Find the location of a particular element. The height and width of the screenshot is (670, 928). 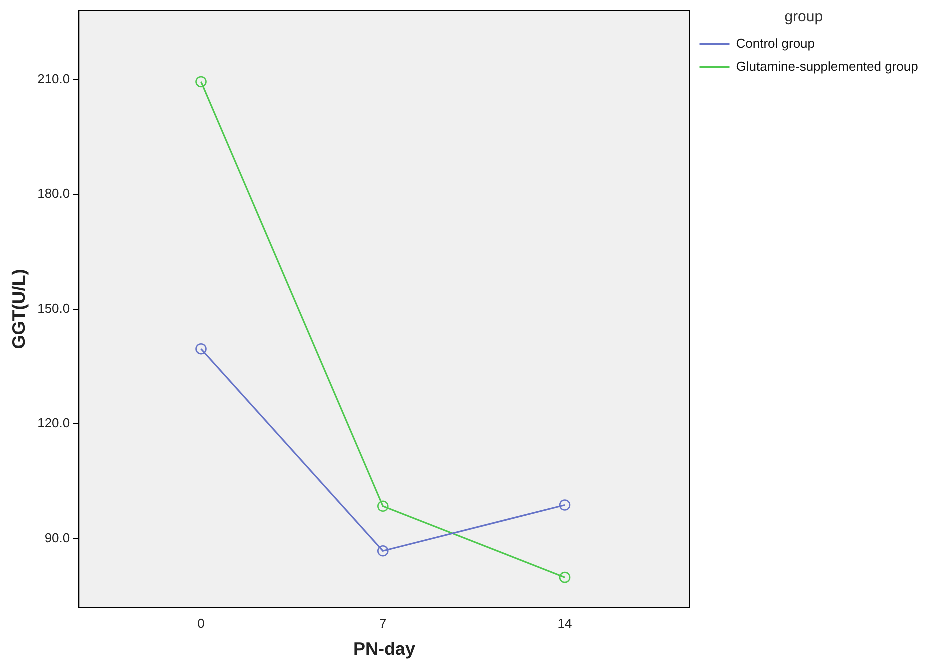

x-tick-label: 14 is located at coordinates (565, 624).